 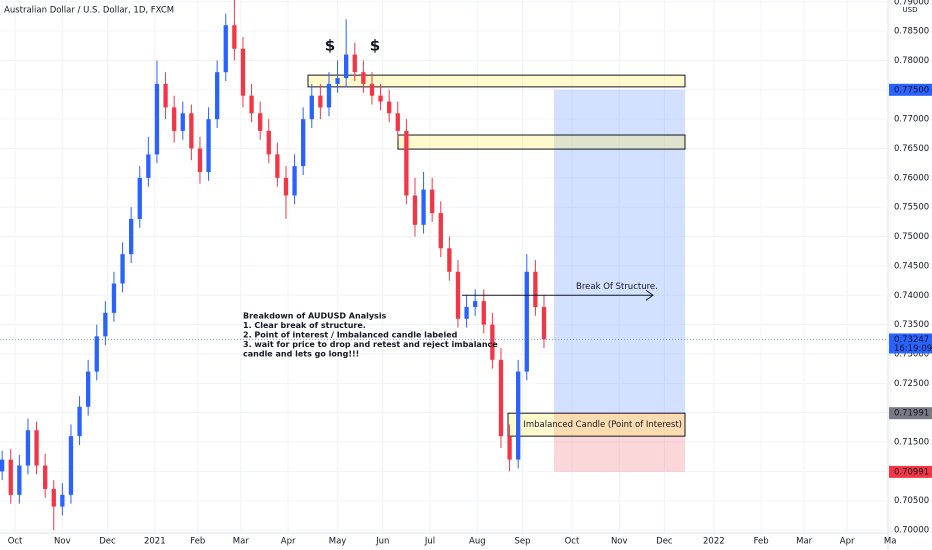 I want to click on x-tick-label: Jul, so click(x=429, y=542).